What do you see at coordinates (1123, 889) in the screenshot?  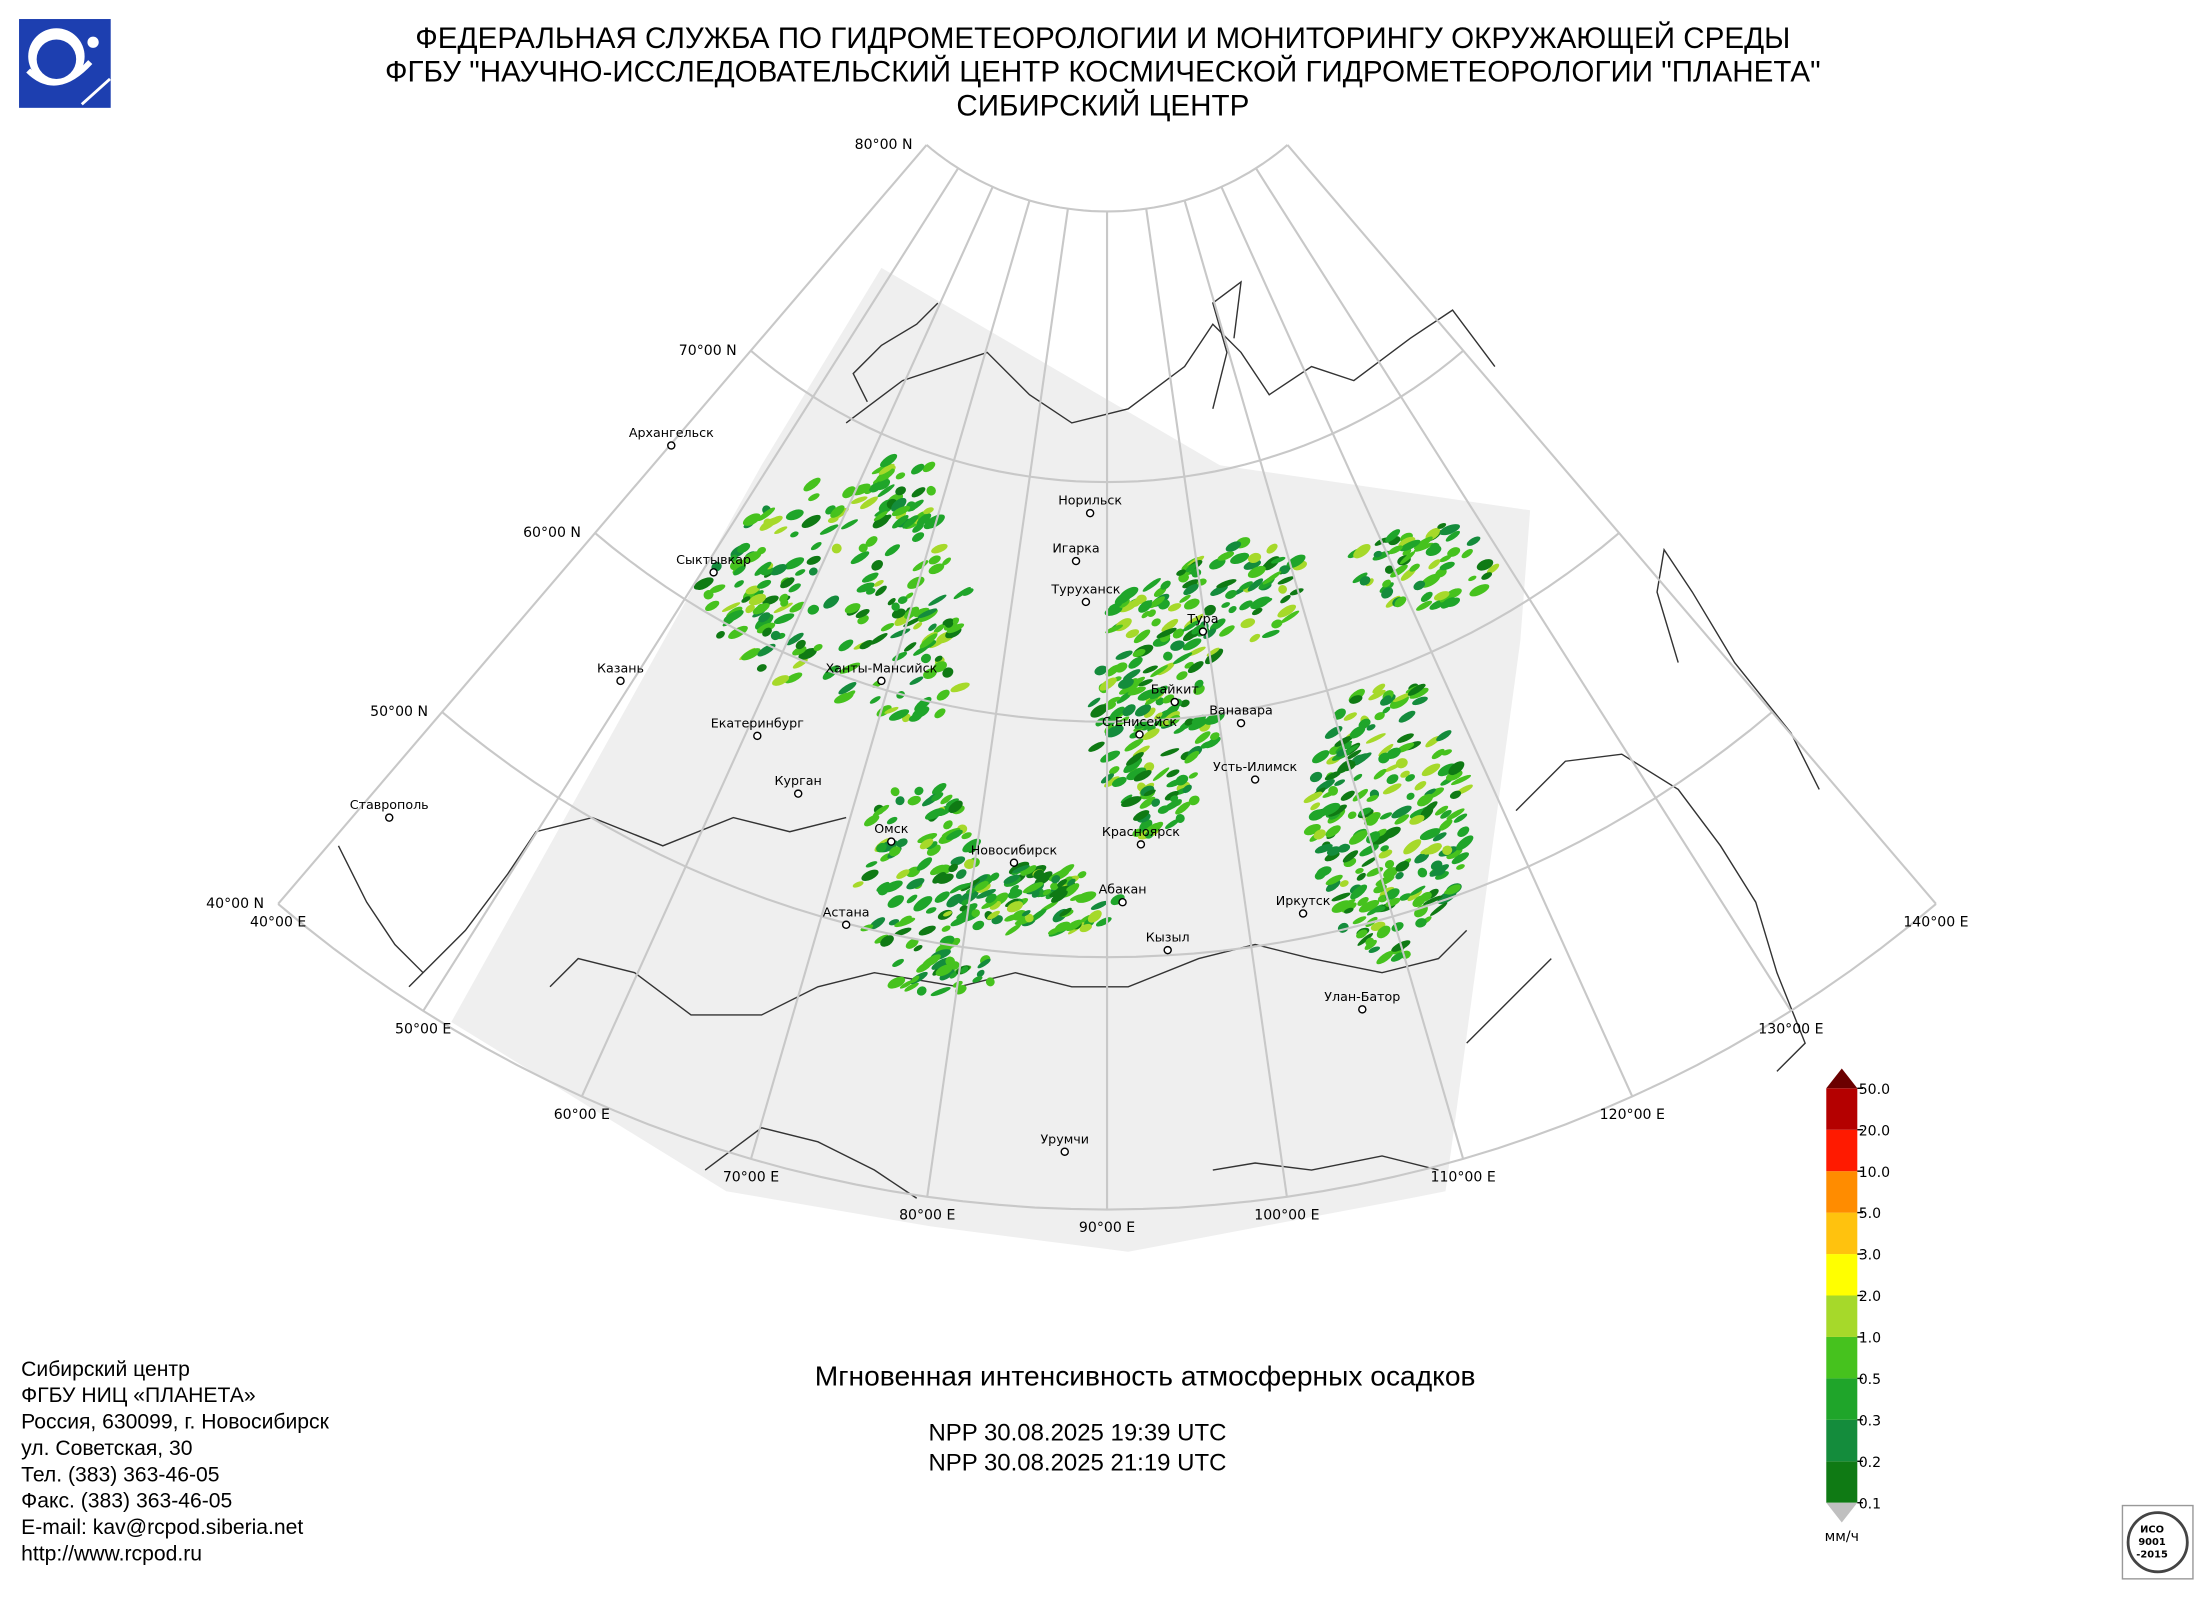 I see `city-label: Абакан` at bounding box center [1123, 889].